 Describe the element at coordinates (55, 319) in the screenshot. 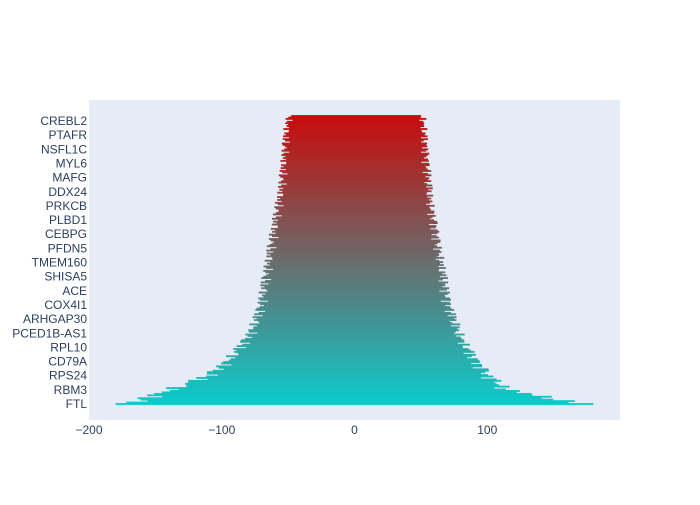

I see `y-tick-label: ARHGAP30` at that location.